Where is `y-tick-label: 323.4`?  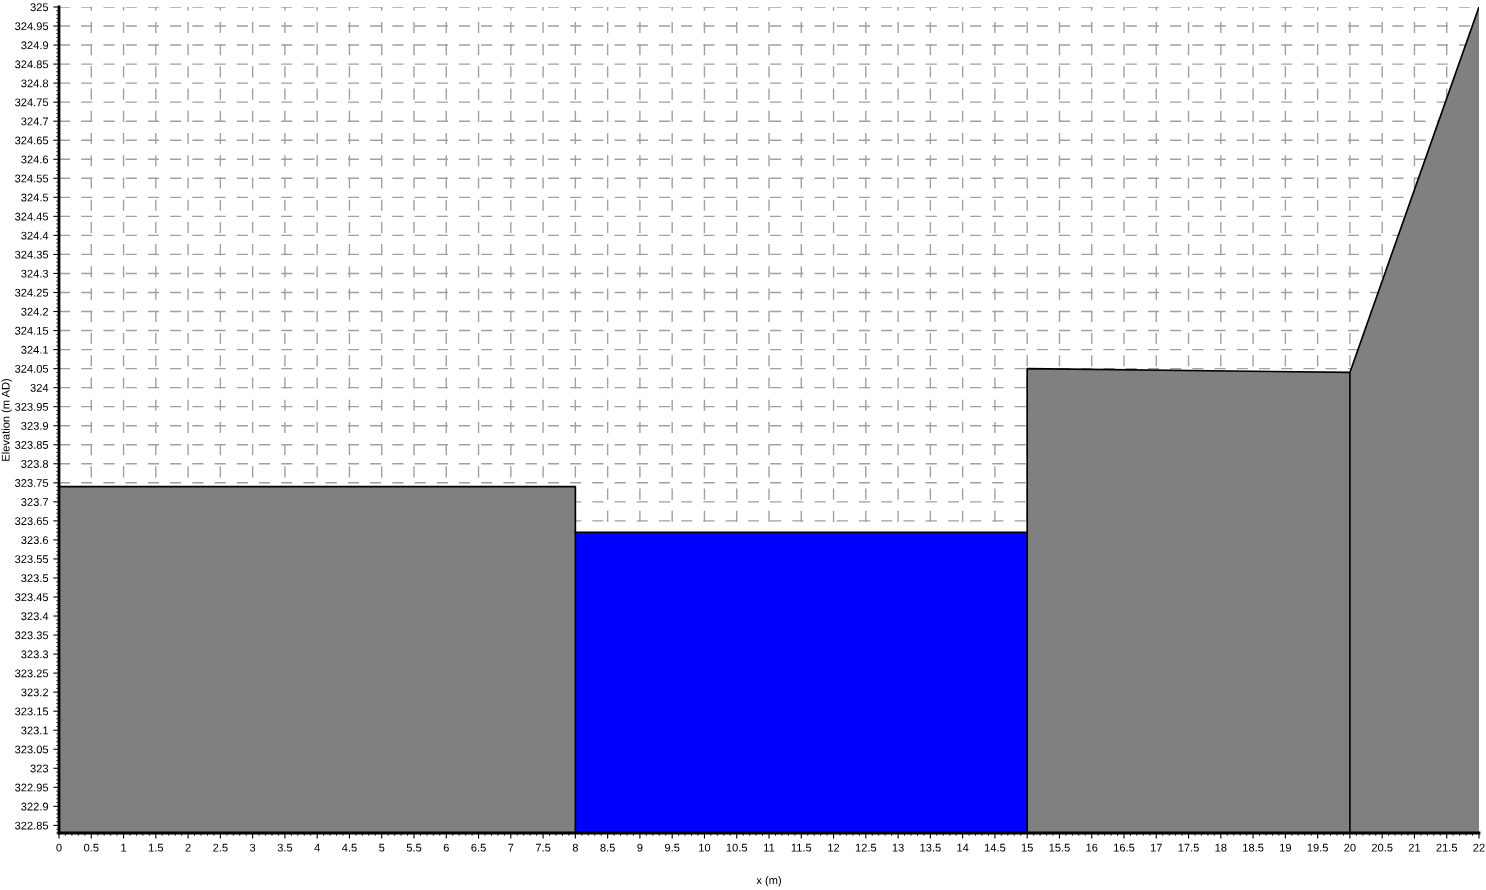 y-tick-label: 323.4 is located at coordinates (35, 616).